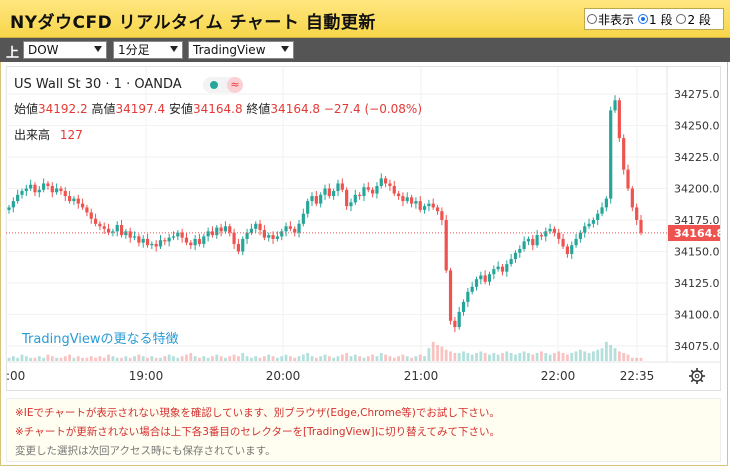 The width and height of the screenshot is (730, 468). What do you see at coordinates (26, 109) in the screenshot?
I see `open-label: 始値` at bounding box center [26, 109].